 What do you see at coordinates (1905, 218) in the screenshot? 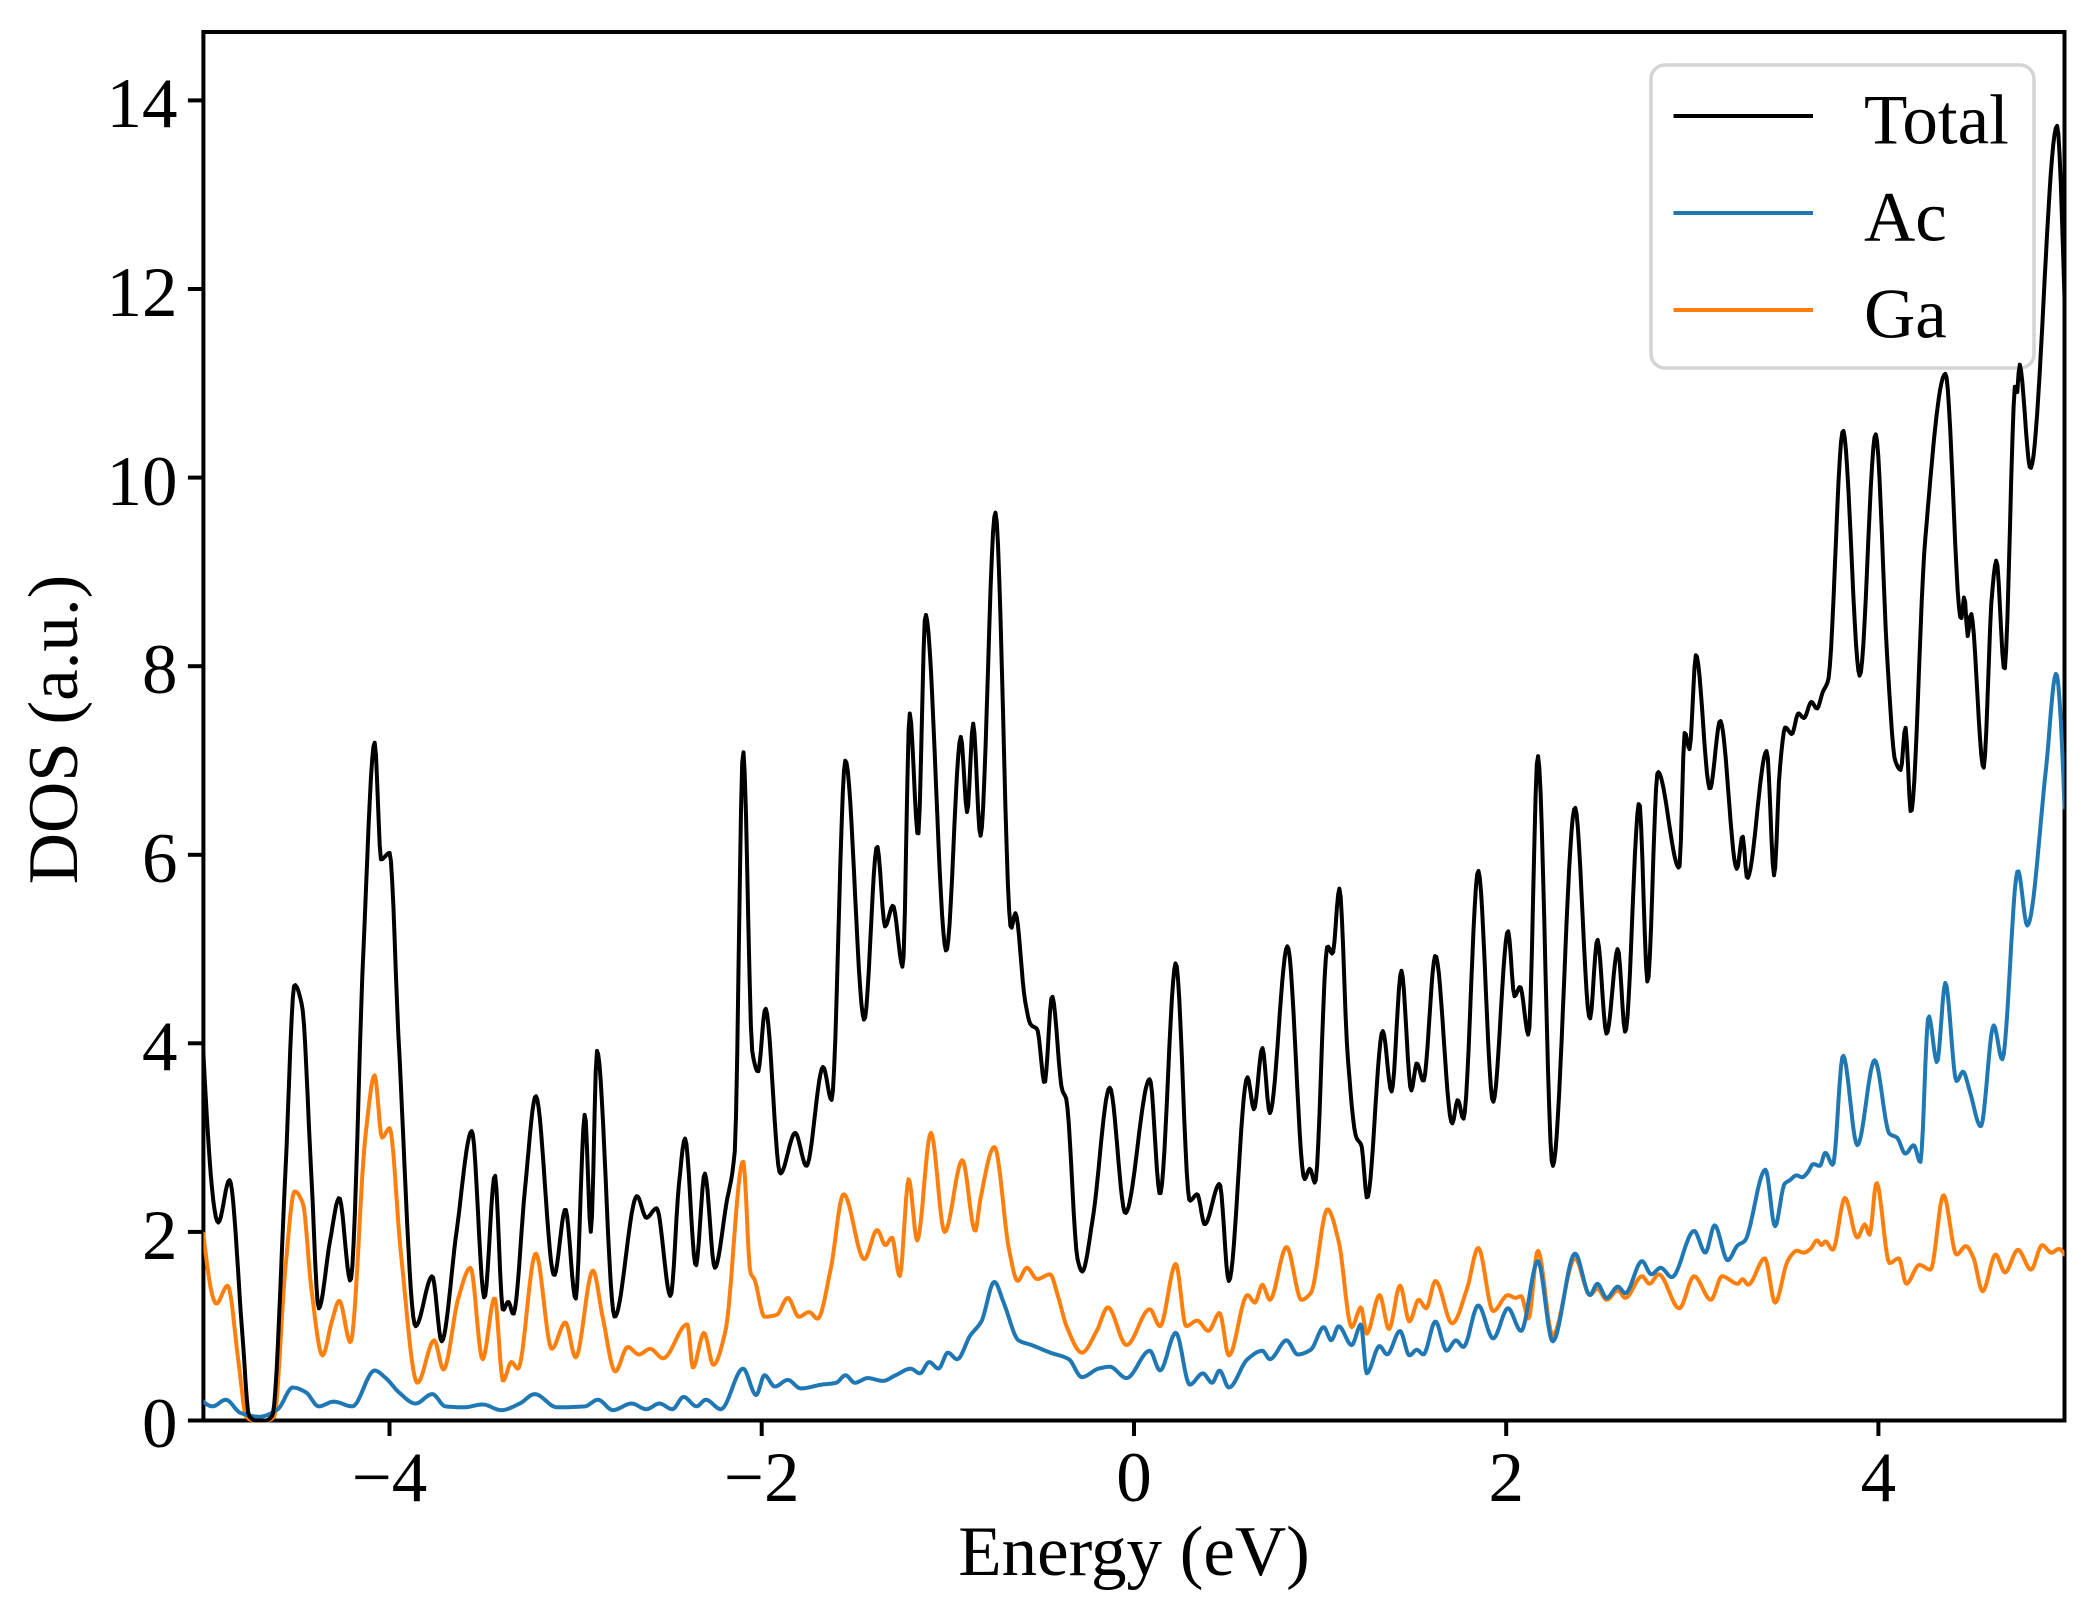
I see `svg-text: Ac` at bounding box center [1905, 218].